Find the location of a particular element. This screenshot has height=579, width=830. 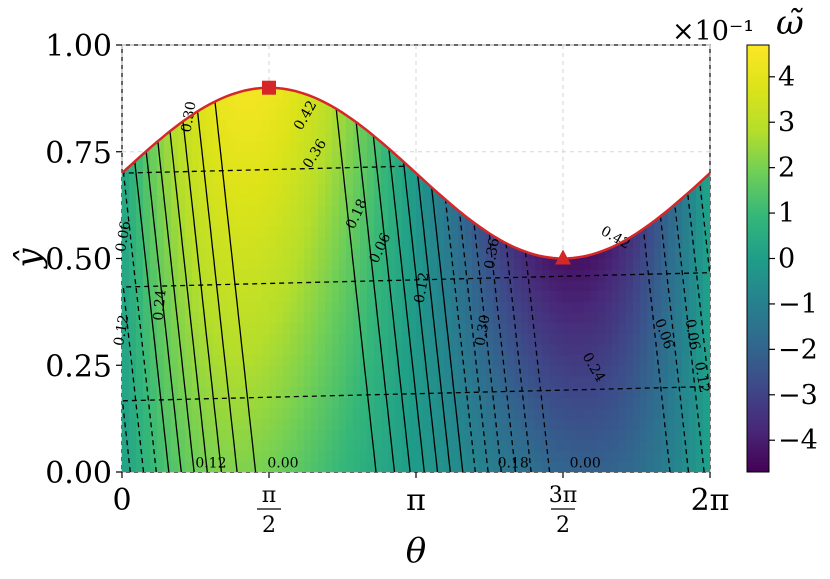

contour-label: 0.36 is located at coordinates (492, 254).